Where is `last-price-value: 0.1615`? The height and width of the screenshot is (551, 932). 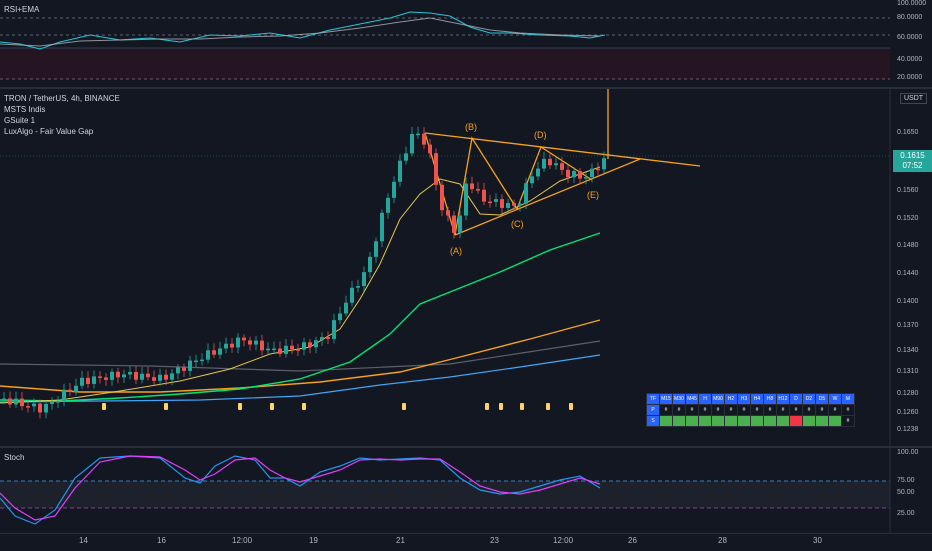 last-price-value: 0.1615 is located at coordinates (912, 155).